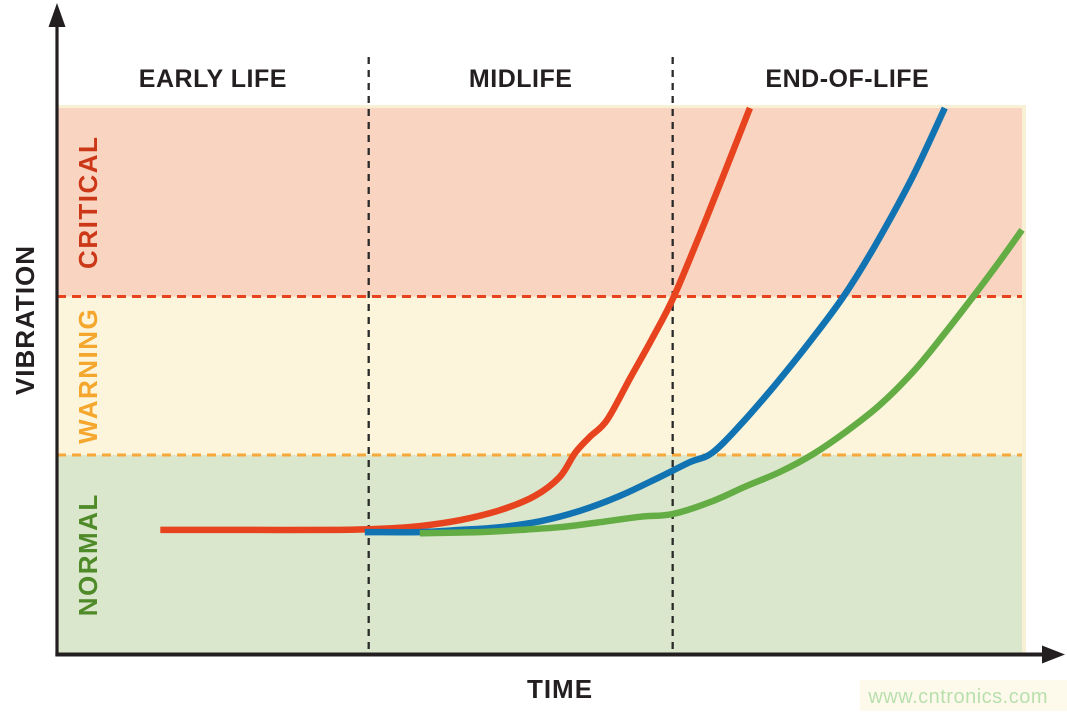 Image resolution: width=1067 pixels, height=712 pixels. I want to click on zone-labels: NORMAL WARNING CRITICAL, so click(88, 376).